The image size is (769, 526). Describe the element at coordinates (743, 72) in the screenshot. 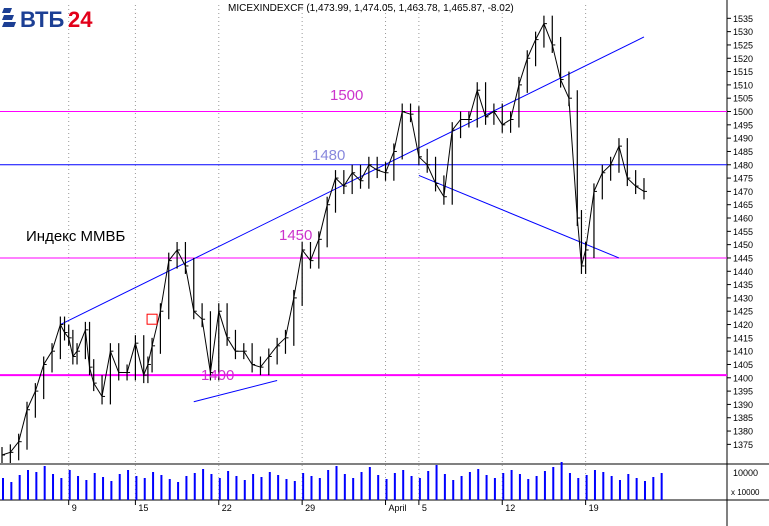

I see `y-tick-label: 1515` at that location.